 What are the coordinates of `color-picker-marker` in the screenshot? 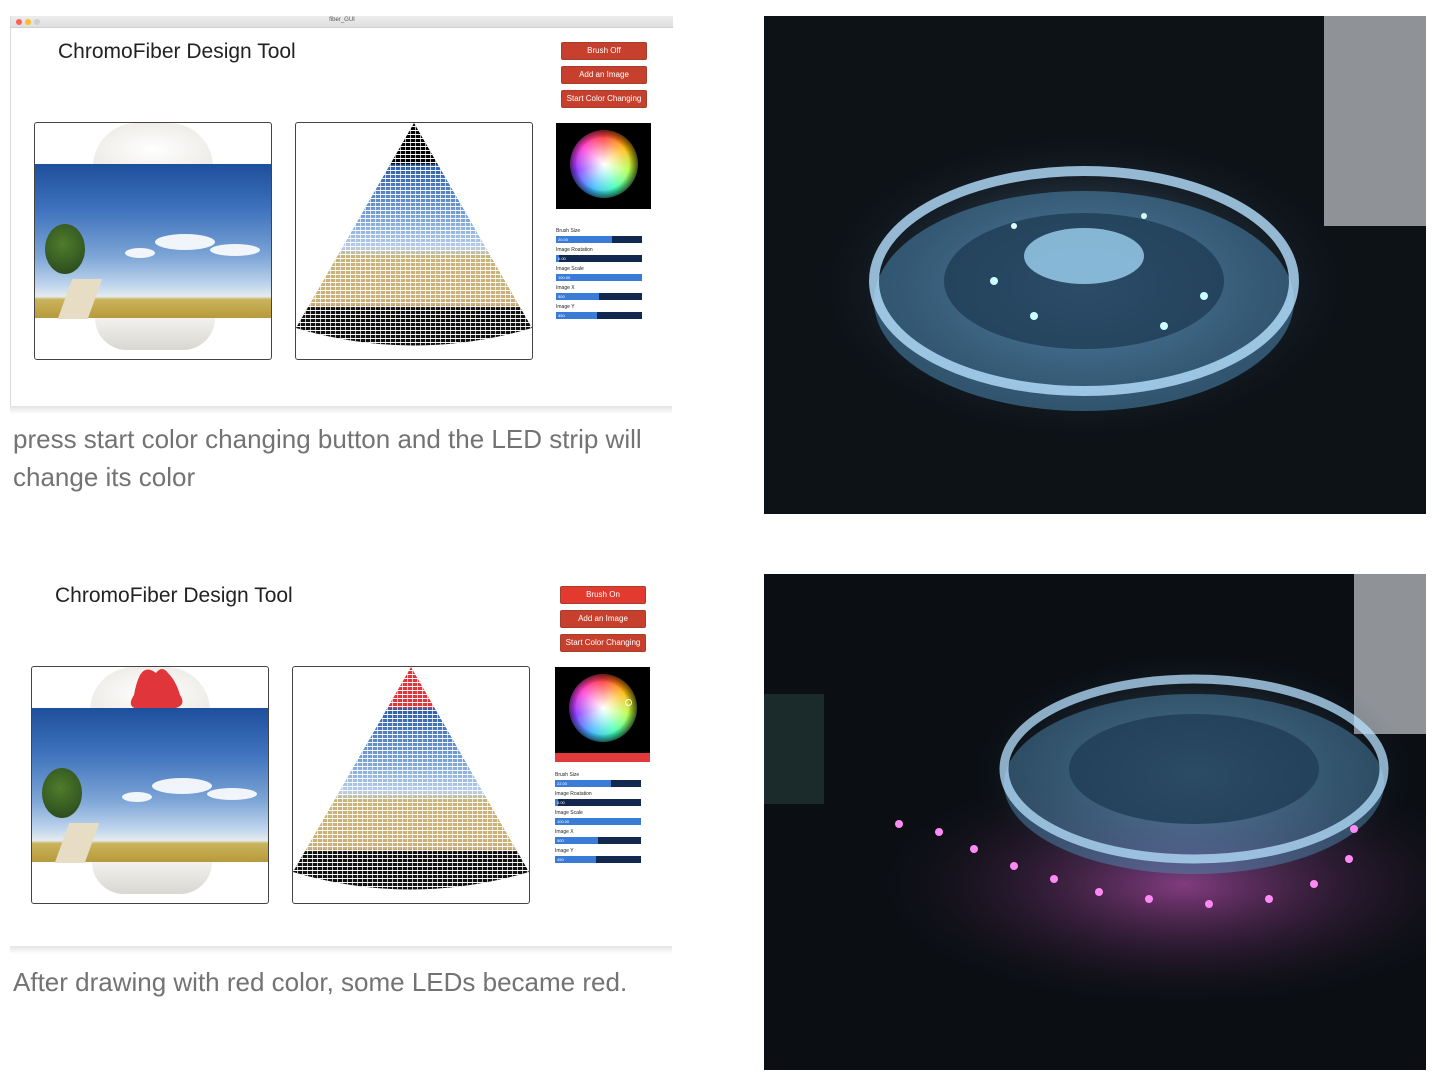 It's located at (628, 702).